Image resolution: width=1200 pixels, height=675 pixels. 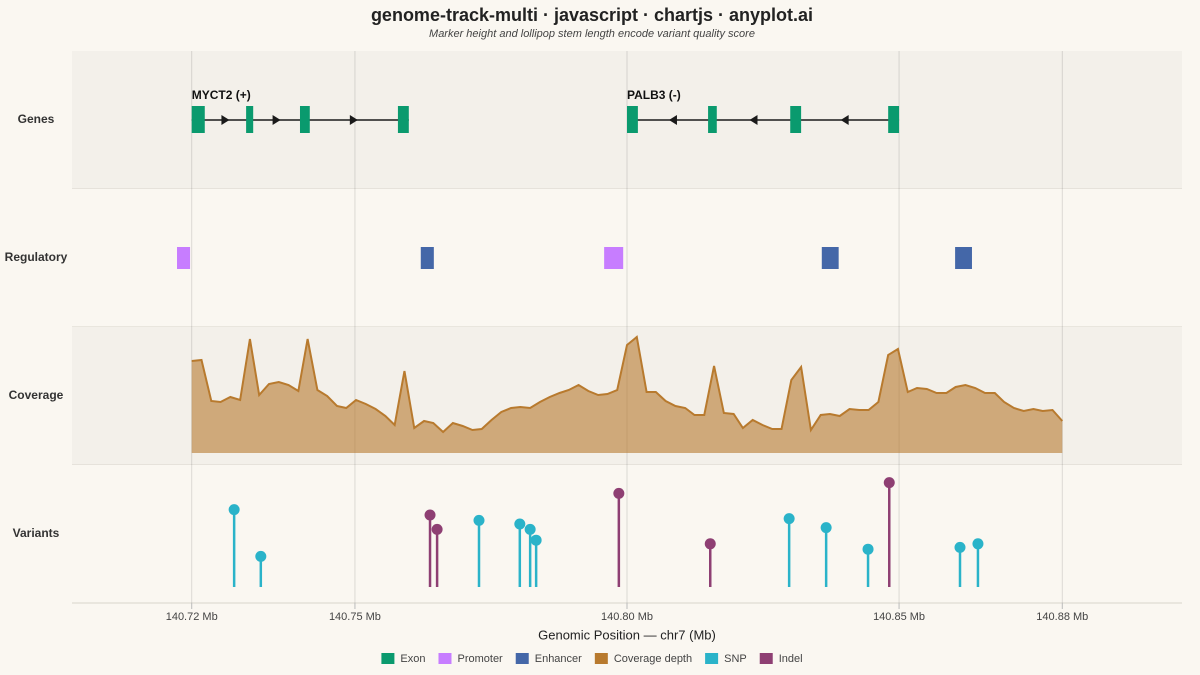 What do you see at coordinates (1062, 617) in the screenshot?
I see `x-tick-label: 140.88 Mb` at bounding box center [1062, 617].